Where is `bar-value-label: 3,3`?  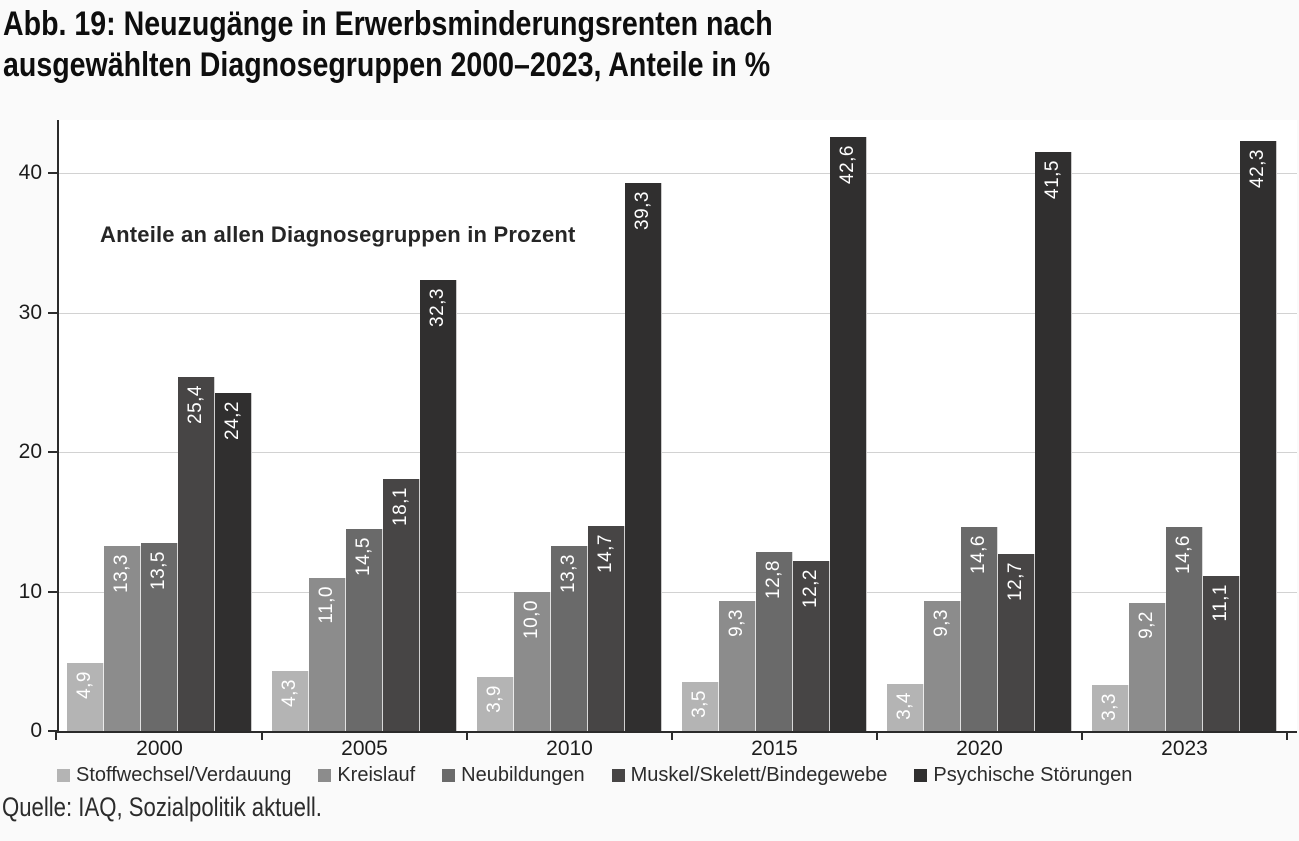
bar-value-label: 3,3 is located at coordinates (1109, 707).